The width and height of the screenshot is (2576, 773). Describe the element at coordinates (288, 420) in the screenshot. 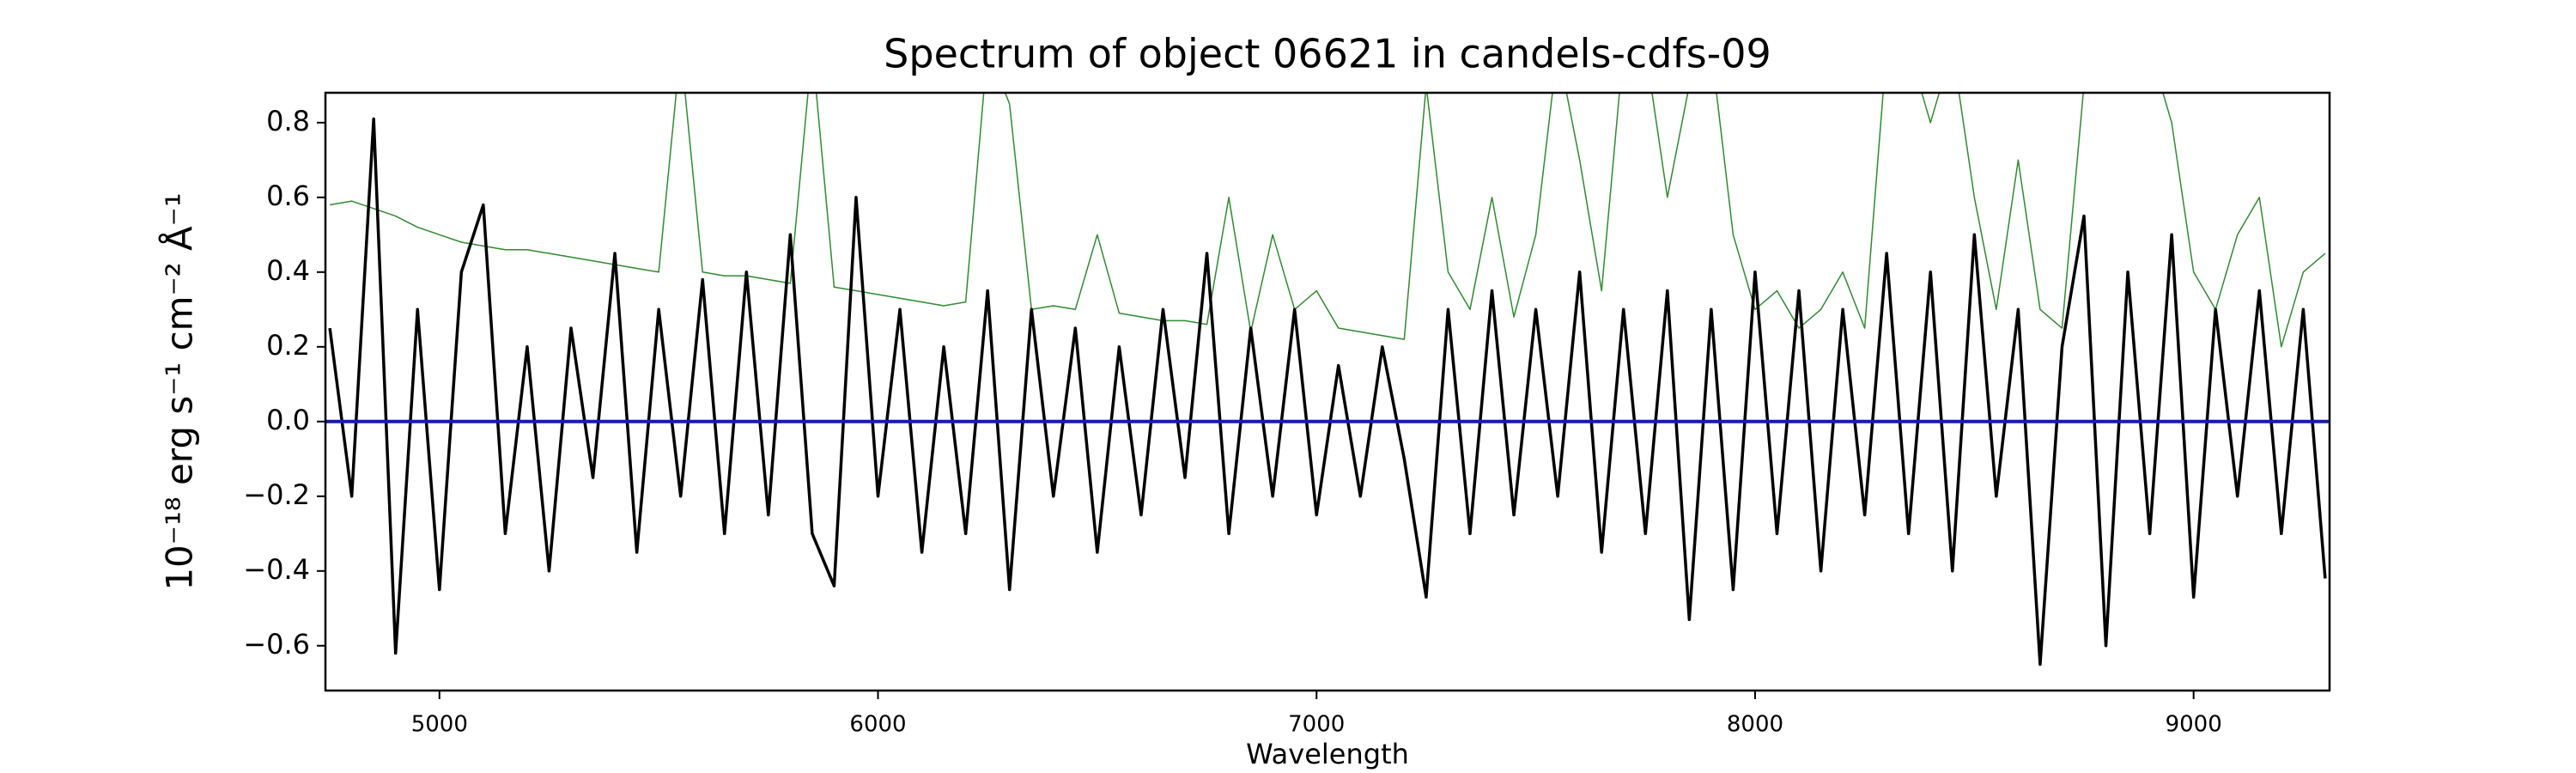

I see `y-tick-label: 0.0` at that location.